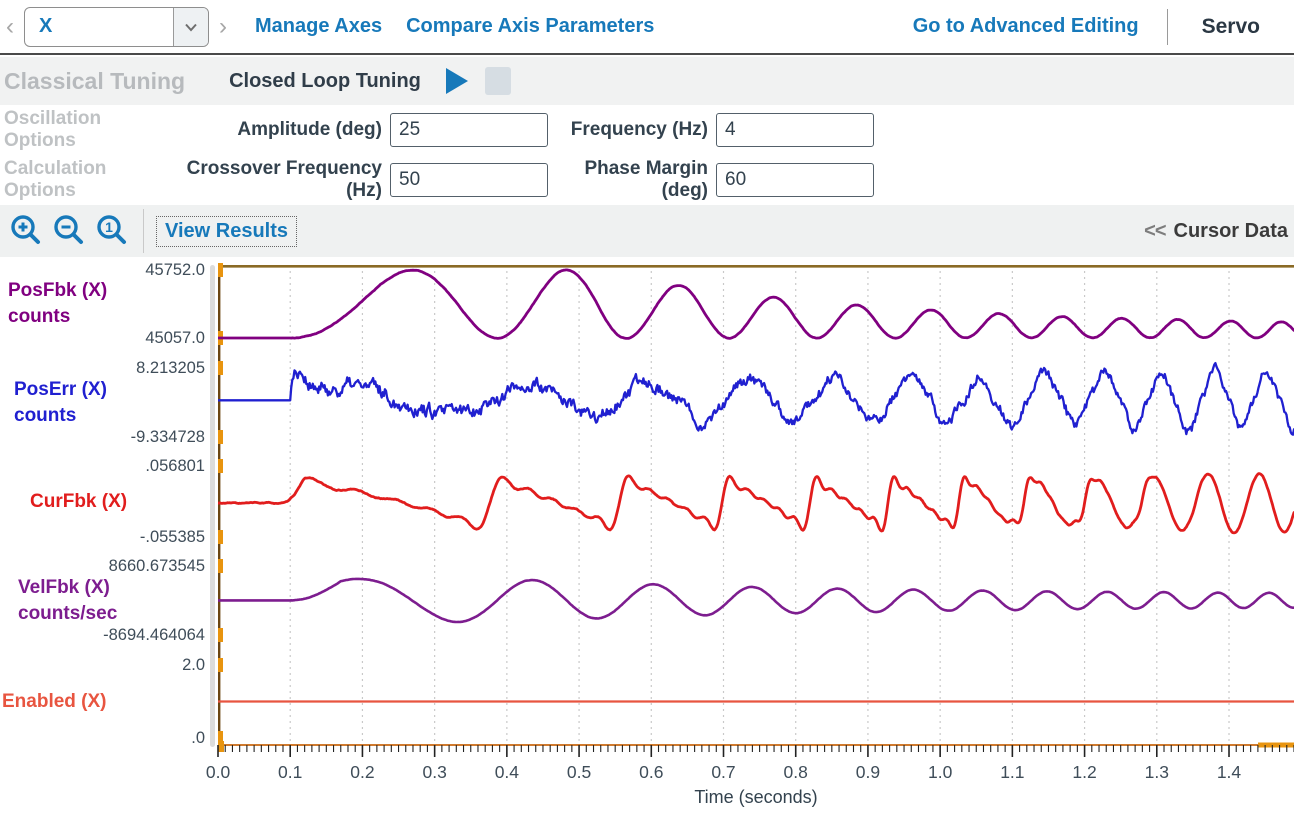 Image resolution: width=1294 pixels, height=820 pixels. Describe the element at coordinates (55, 179) in the screenshot. I see `calculation-options-label: Calculation Options` at that location.